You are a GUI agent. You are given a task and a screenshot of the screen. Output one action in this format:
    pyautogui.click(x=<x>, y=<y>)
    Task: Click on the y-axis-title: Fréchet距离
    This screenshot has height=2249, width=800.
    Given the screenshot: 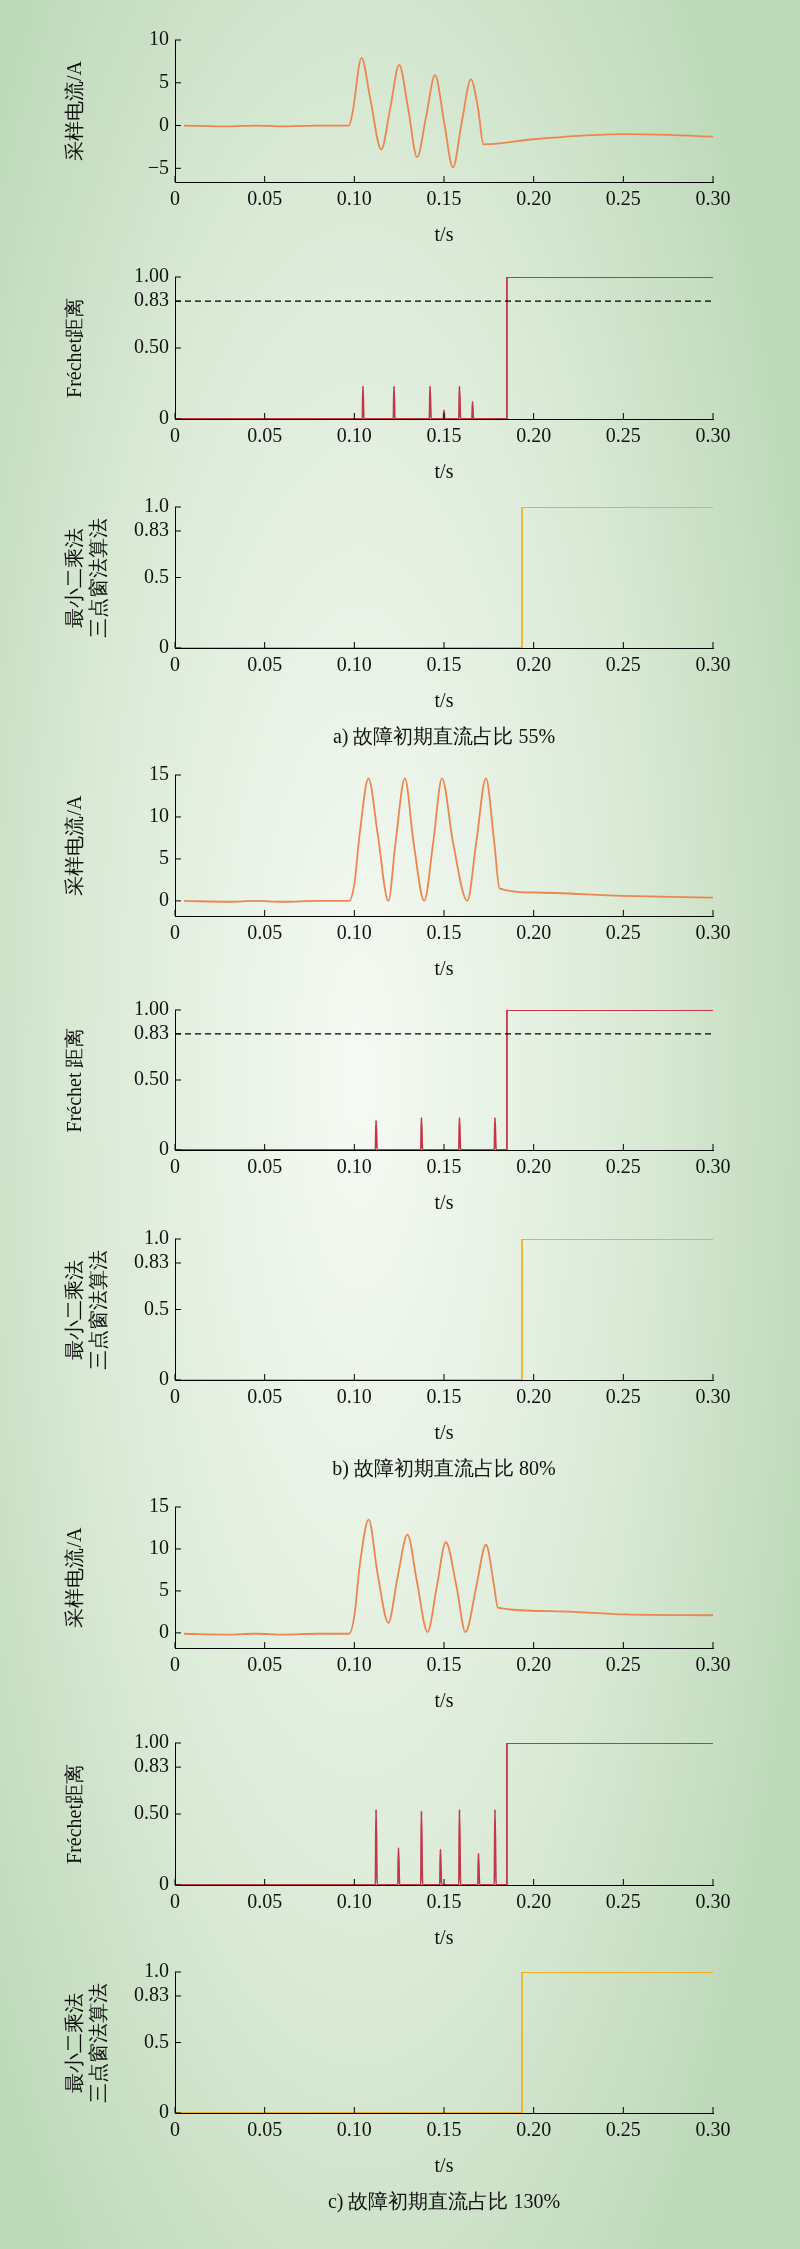 What is the action you would take?
    pyautogui.click(x=74, y=348)
    